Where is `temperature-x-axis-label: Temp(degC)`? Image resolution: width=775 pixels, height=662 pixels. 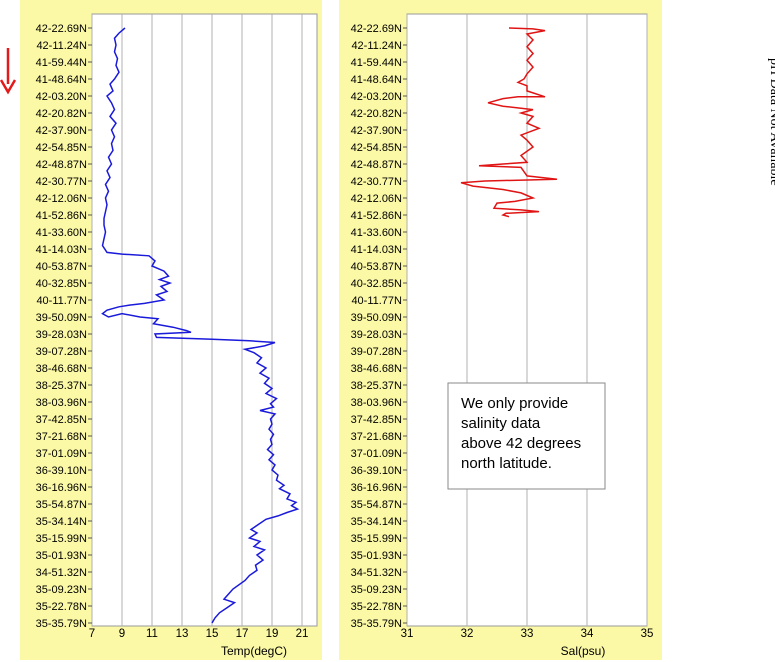
temperature-x-axis-label: Temp(degC) is located at coordinates (254, 651).